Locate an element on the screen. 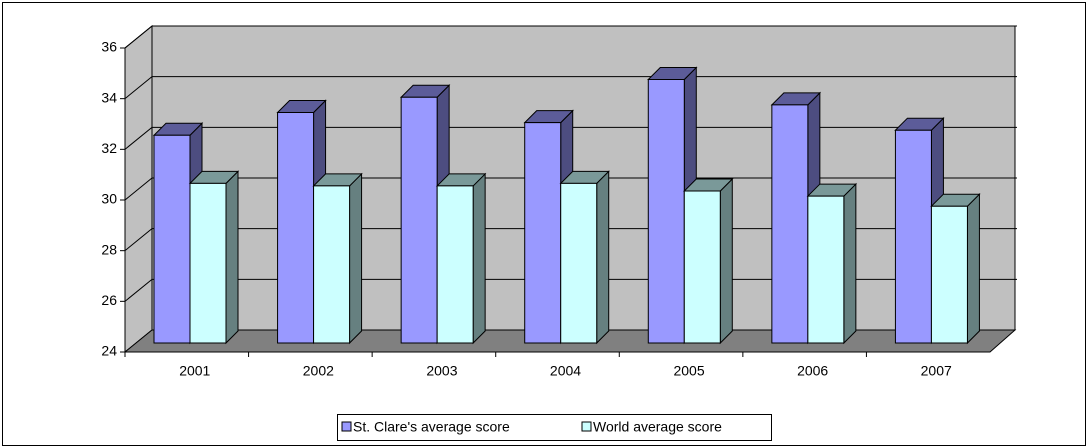  y-tick-label: 30 is located at coordinates (109, 199).